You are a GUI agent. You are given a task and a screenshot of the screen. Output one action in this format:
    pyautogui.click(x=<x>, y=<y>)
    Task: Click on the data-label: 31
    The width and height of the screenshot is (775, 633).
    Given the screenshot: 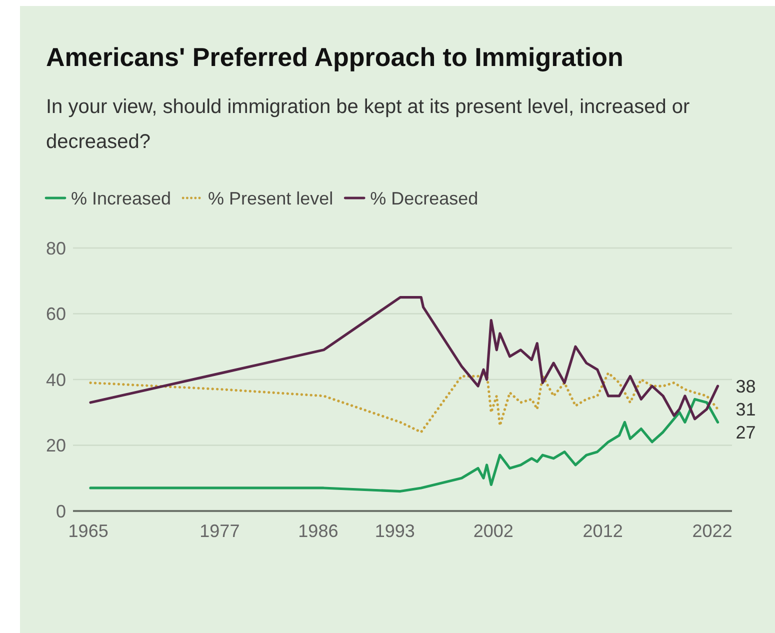 What is the action you would take?
    pyautogui.click(x=746, y=409)
    